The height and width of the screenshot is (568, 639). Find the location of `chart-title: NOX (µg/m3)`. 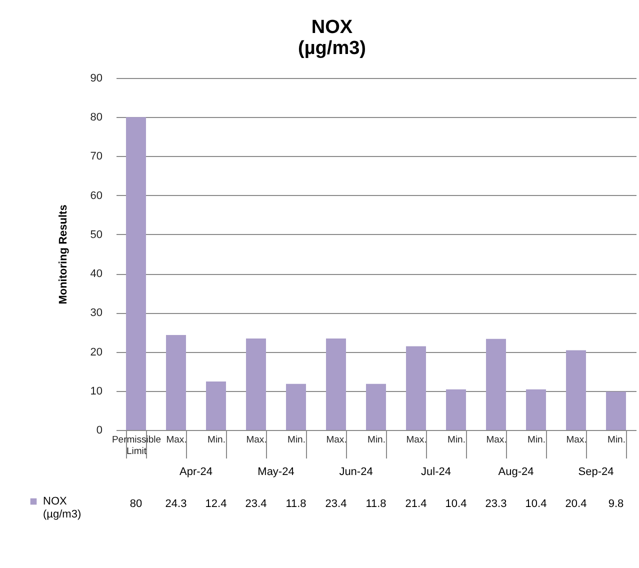

chart-title: NOX (µg/m3) is located at coordinates (332, 38).